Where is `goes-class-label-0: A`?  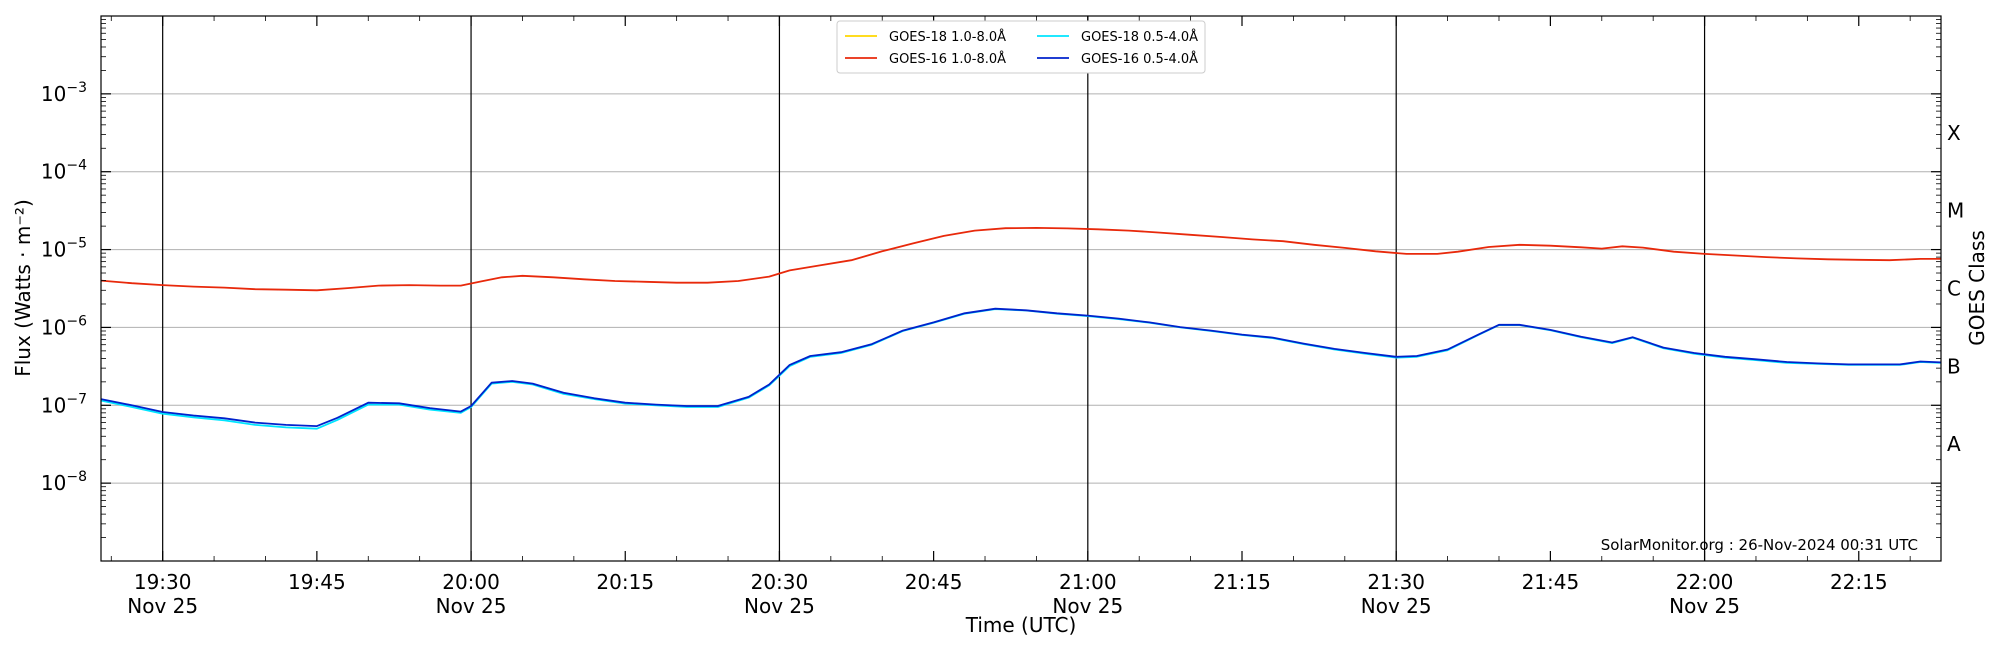
goes-class-label-0: A is located at coordinates (1954, 444).